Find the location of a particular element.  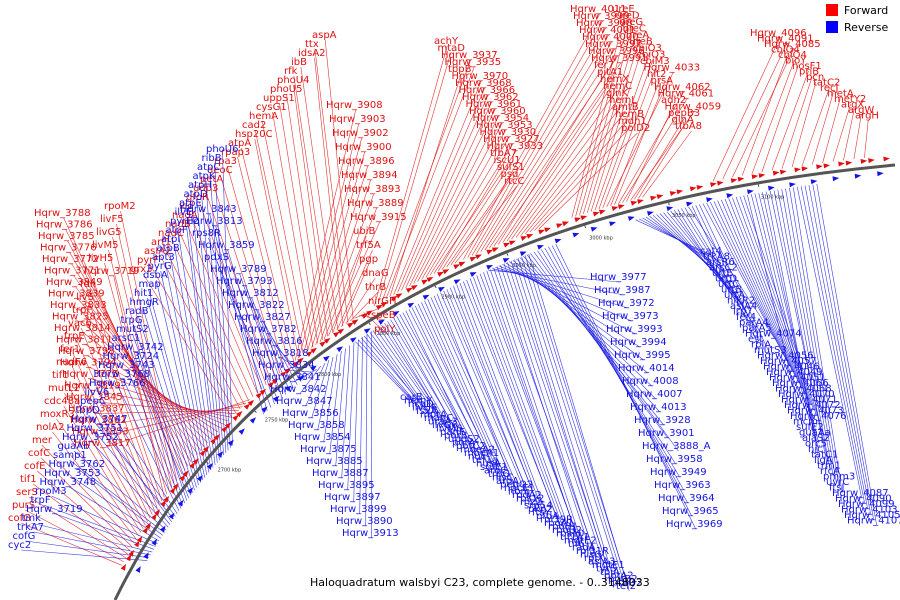

forward-gene-label: tatC2 is located at coordinates (826, 83).